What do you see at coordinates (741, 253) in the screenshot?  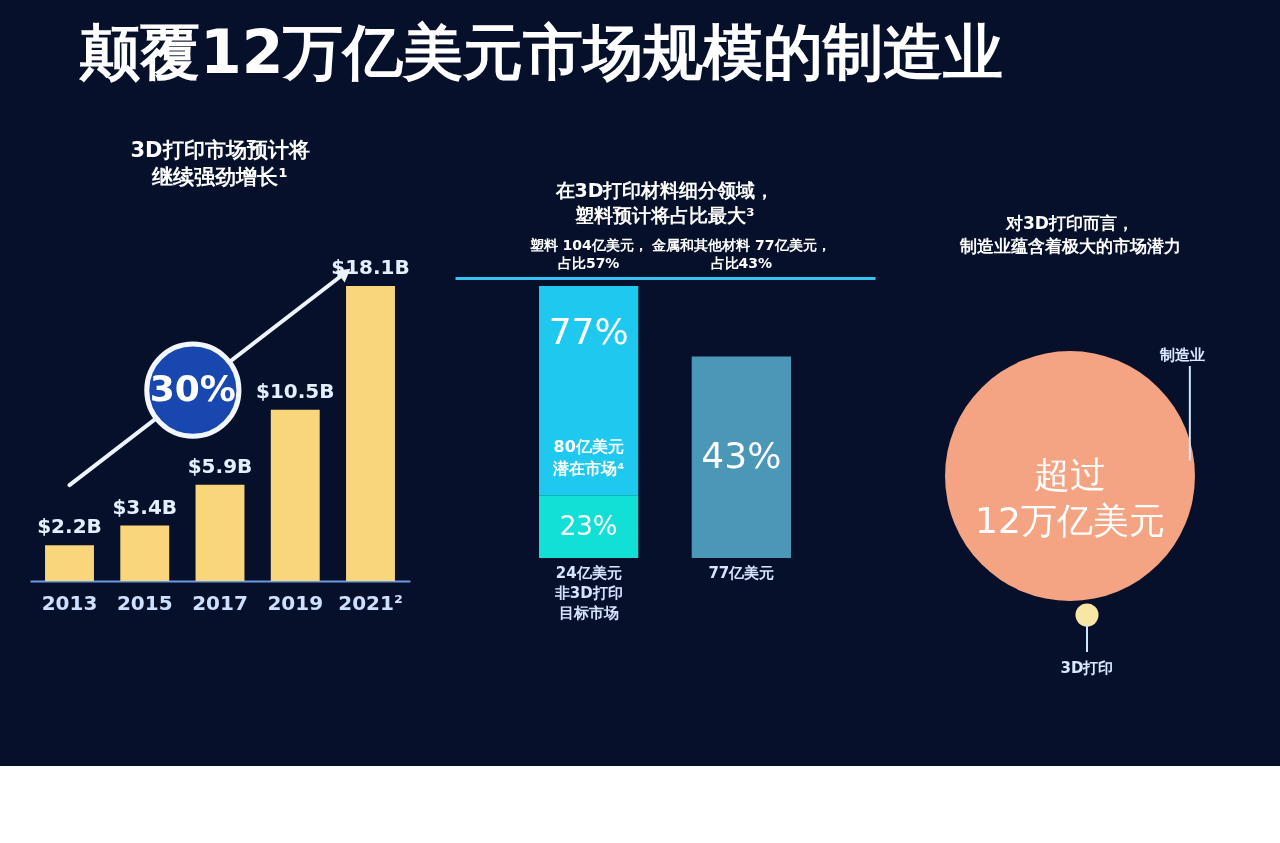 I see `x-tick-label: 金属和其他材料 77亿美元，占比43%` at bounding box center [741, 253].